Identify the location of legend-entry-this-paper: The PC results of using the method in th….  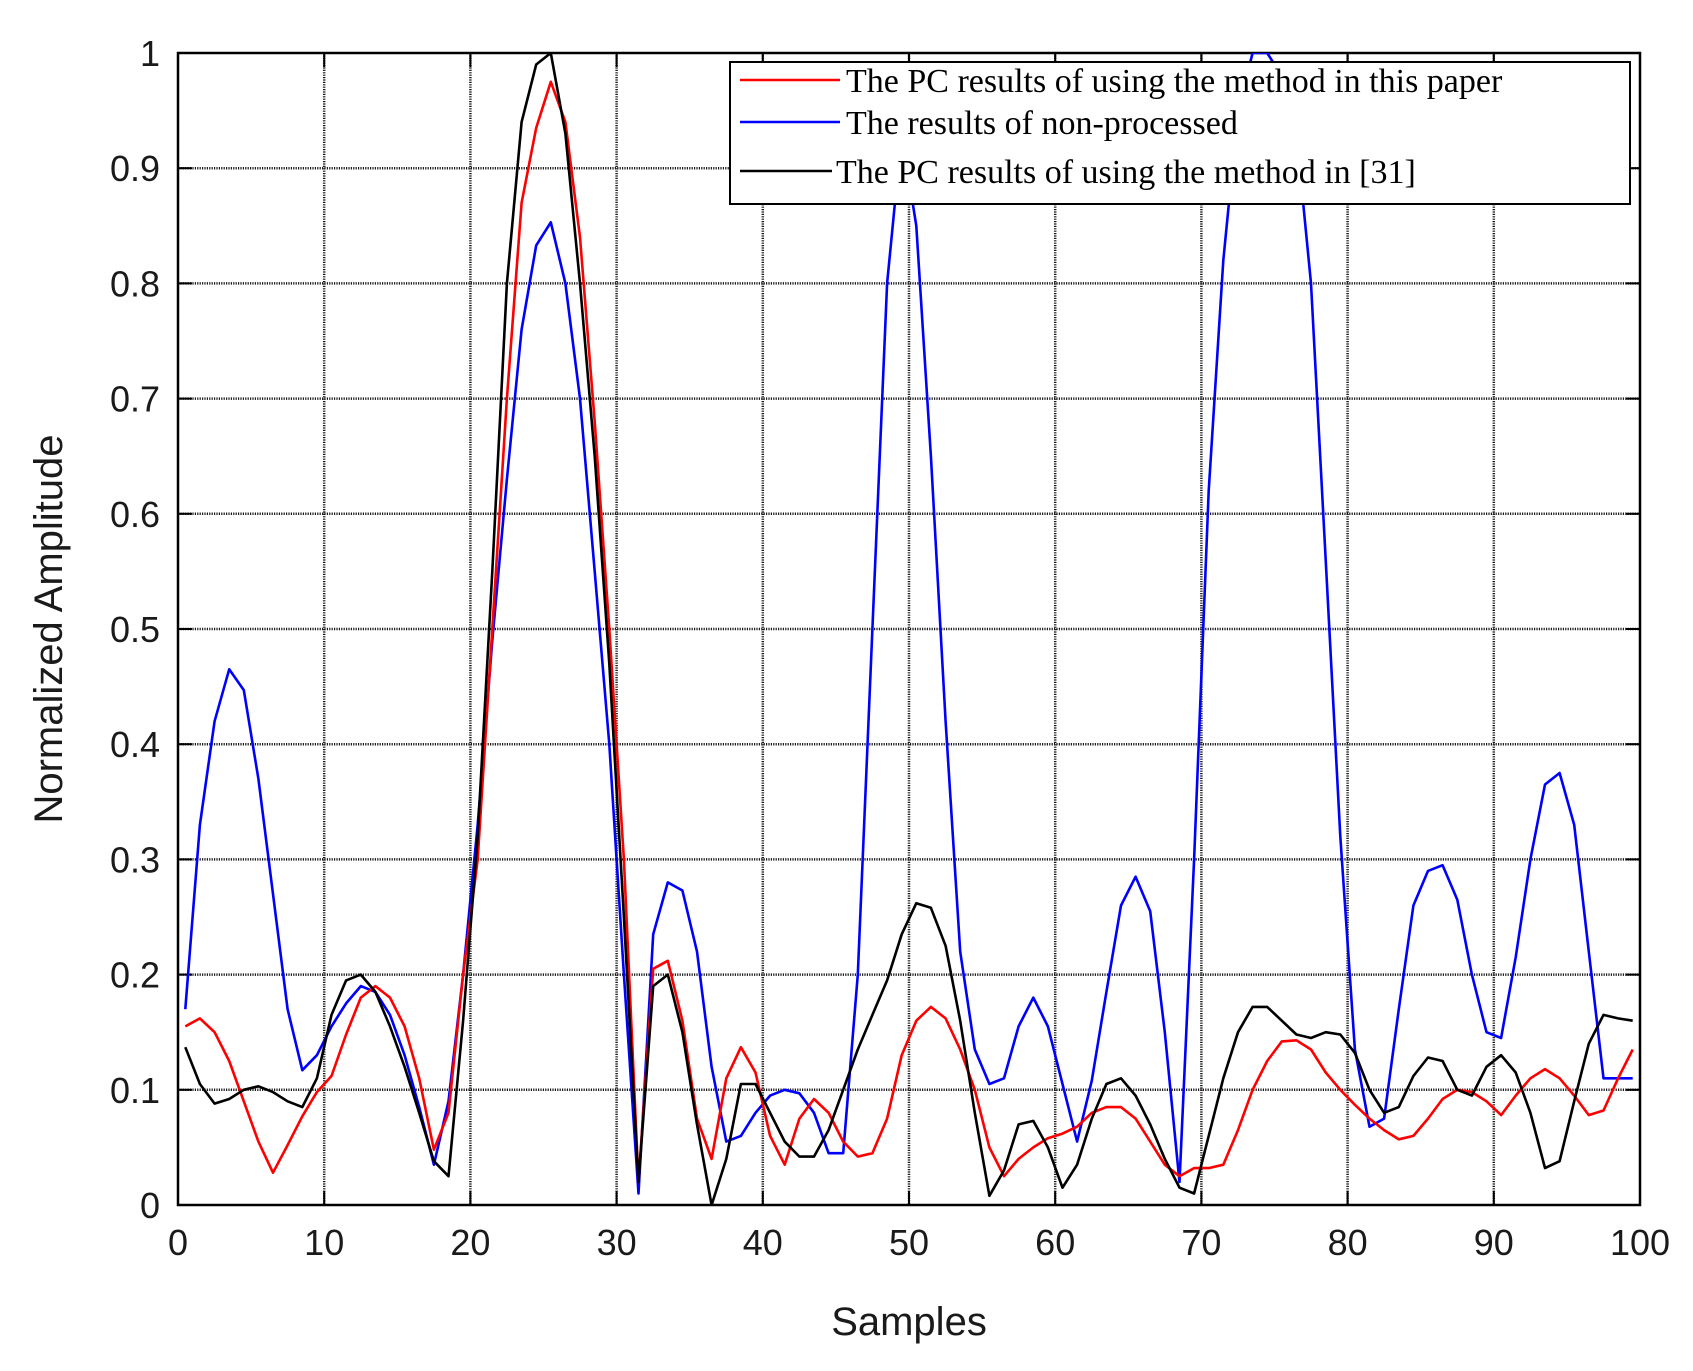
(1174, 81).